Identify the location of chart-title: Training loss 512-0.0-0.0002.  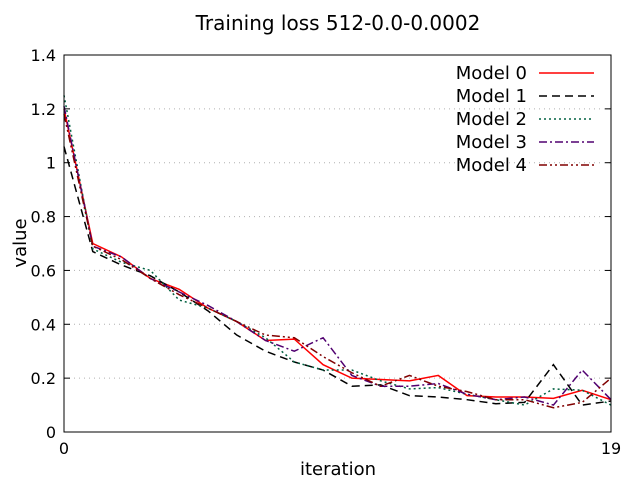
(338, 23).